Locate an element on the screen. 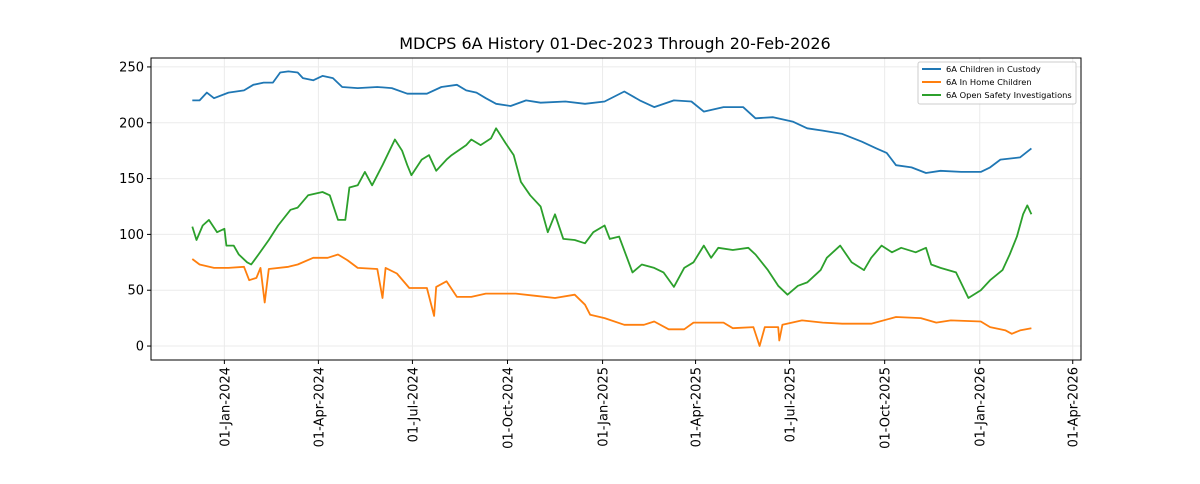 This screenshot has width=1200, height=484. y-tick-label: 100 is located at coordinates (131, 235).